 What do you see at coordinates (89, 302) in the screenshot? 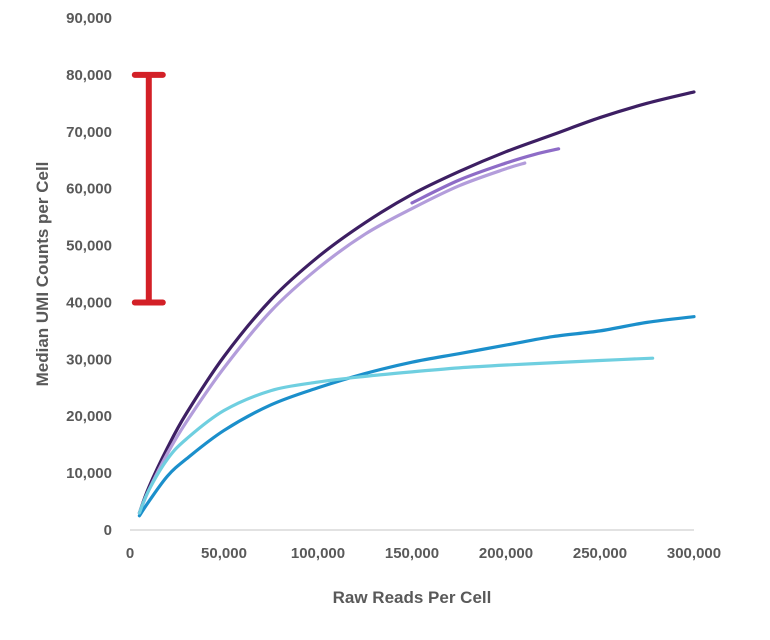
I see `y-tick-label: 40,000` at bounding box center [89, 302].